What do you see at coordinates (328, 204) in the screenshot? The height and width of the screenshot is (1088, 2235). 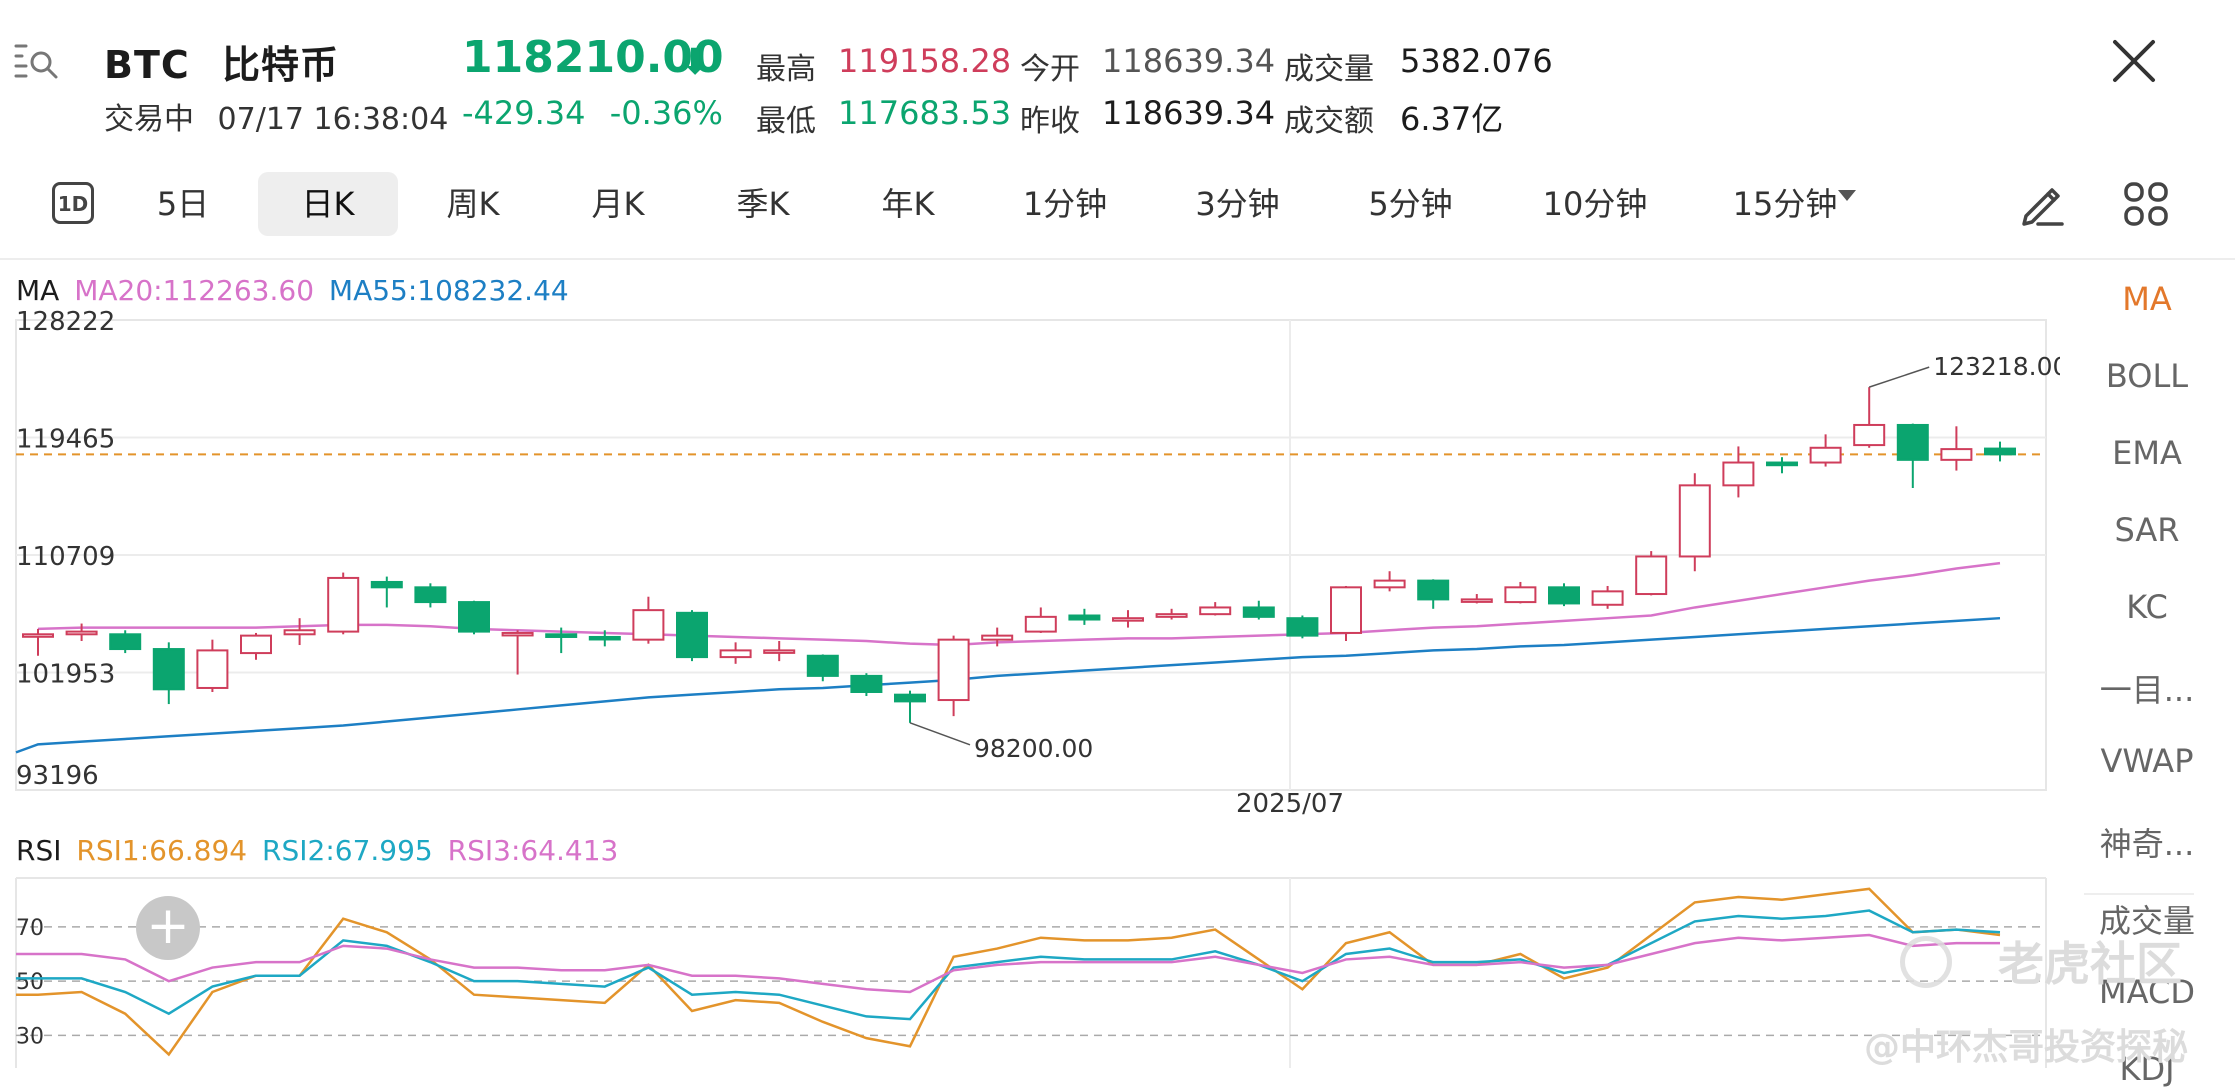 I see `tab-day-k: 日K` at bounding box center [328, 204].